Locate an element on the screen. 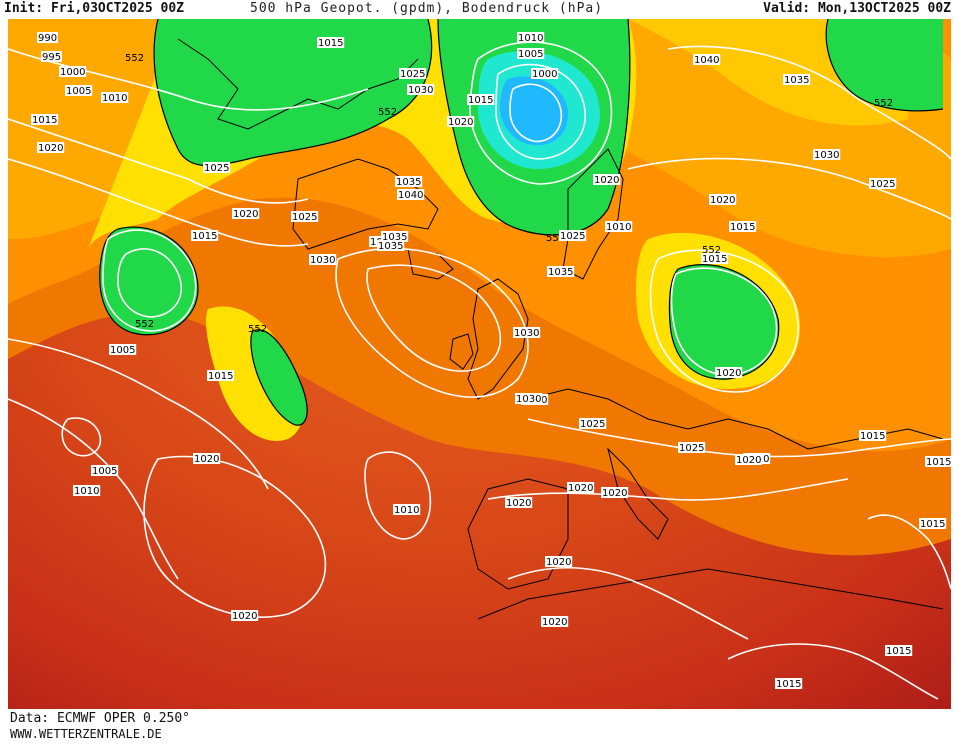  trough-northeast is located at coordinates (884, 65).